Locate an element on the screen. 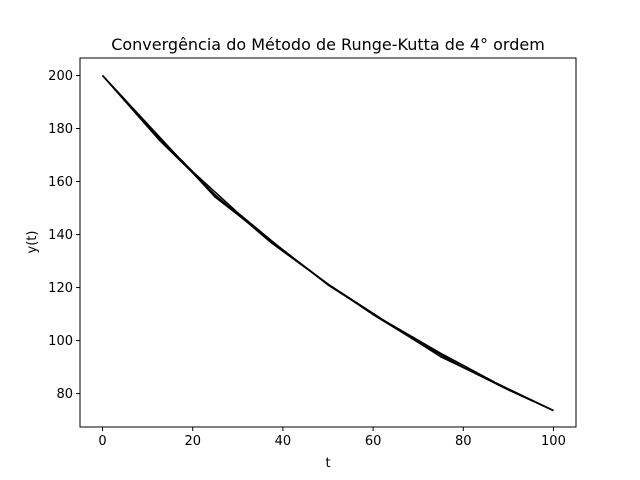 This screenshot has height=480, width=640. x-tick-label: 60 is located at coordinates (373, 441).